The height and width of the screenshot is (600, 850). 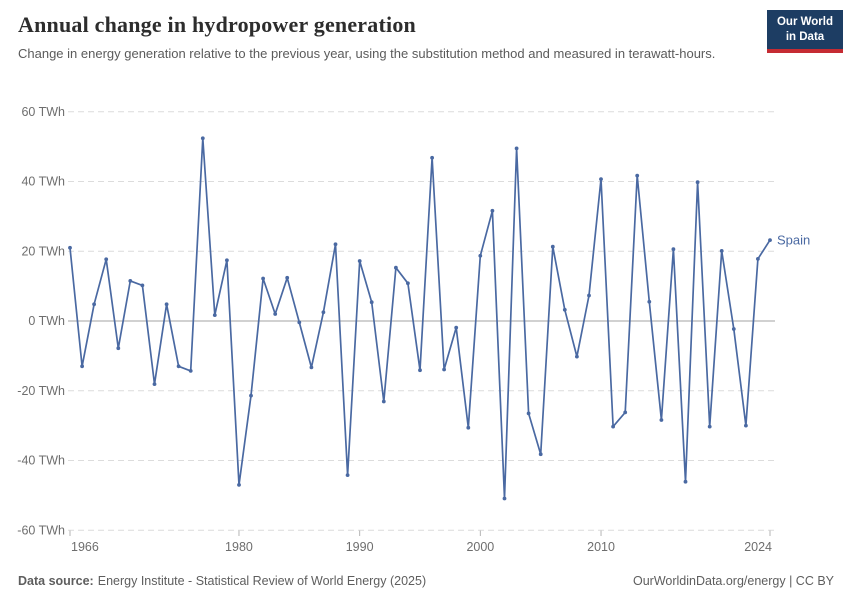 I want to click on y-axis-label: 20 TWh, so click(x=43, y=251).